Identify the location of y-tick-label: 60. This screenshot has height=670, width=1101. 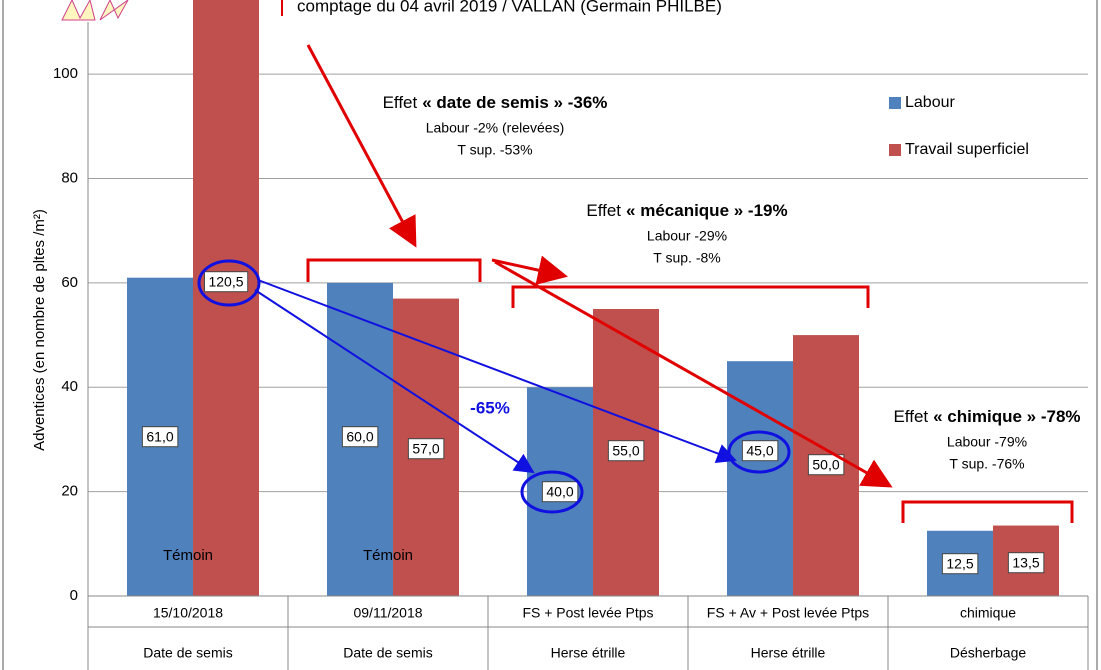
(69, 282).